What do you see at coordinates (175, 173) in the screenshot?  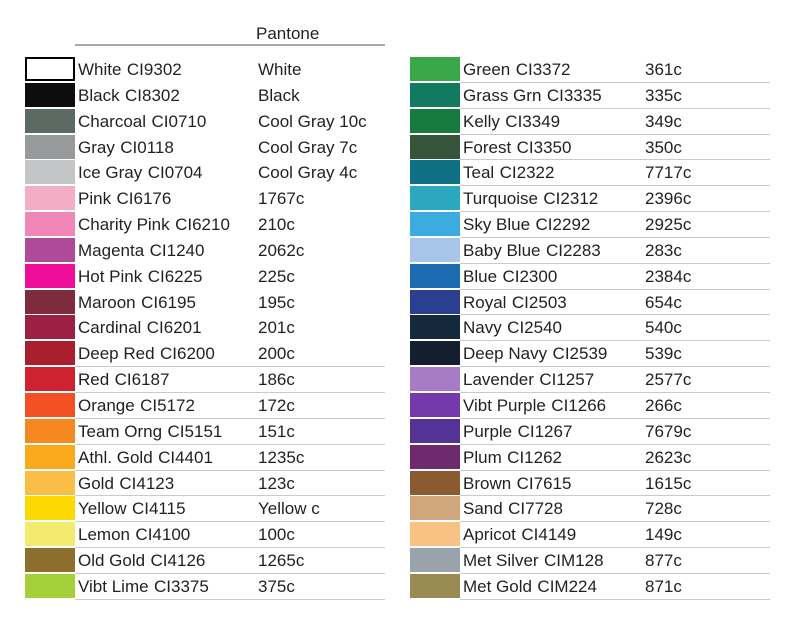 I see `color-code: CI0704` at bounding box center [175, 173].